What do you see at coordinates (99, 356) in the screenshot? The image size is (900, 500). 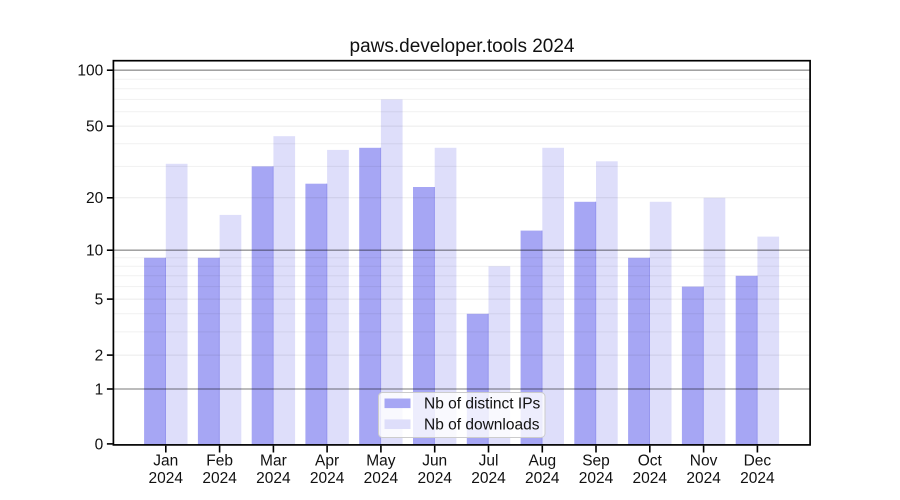 I see `svg-text: 2` at bounding box center [99, 356].